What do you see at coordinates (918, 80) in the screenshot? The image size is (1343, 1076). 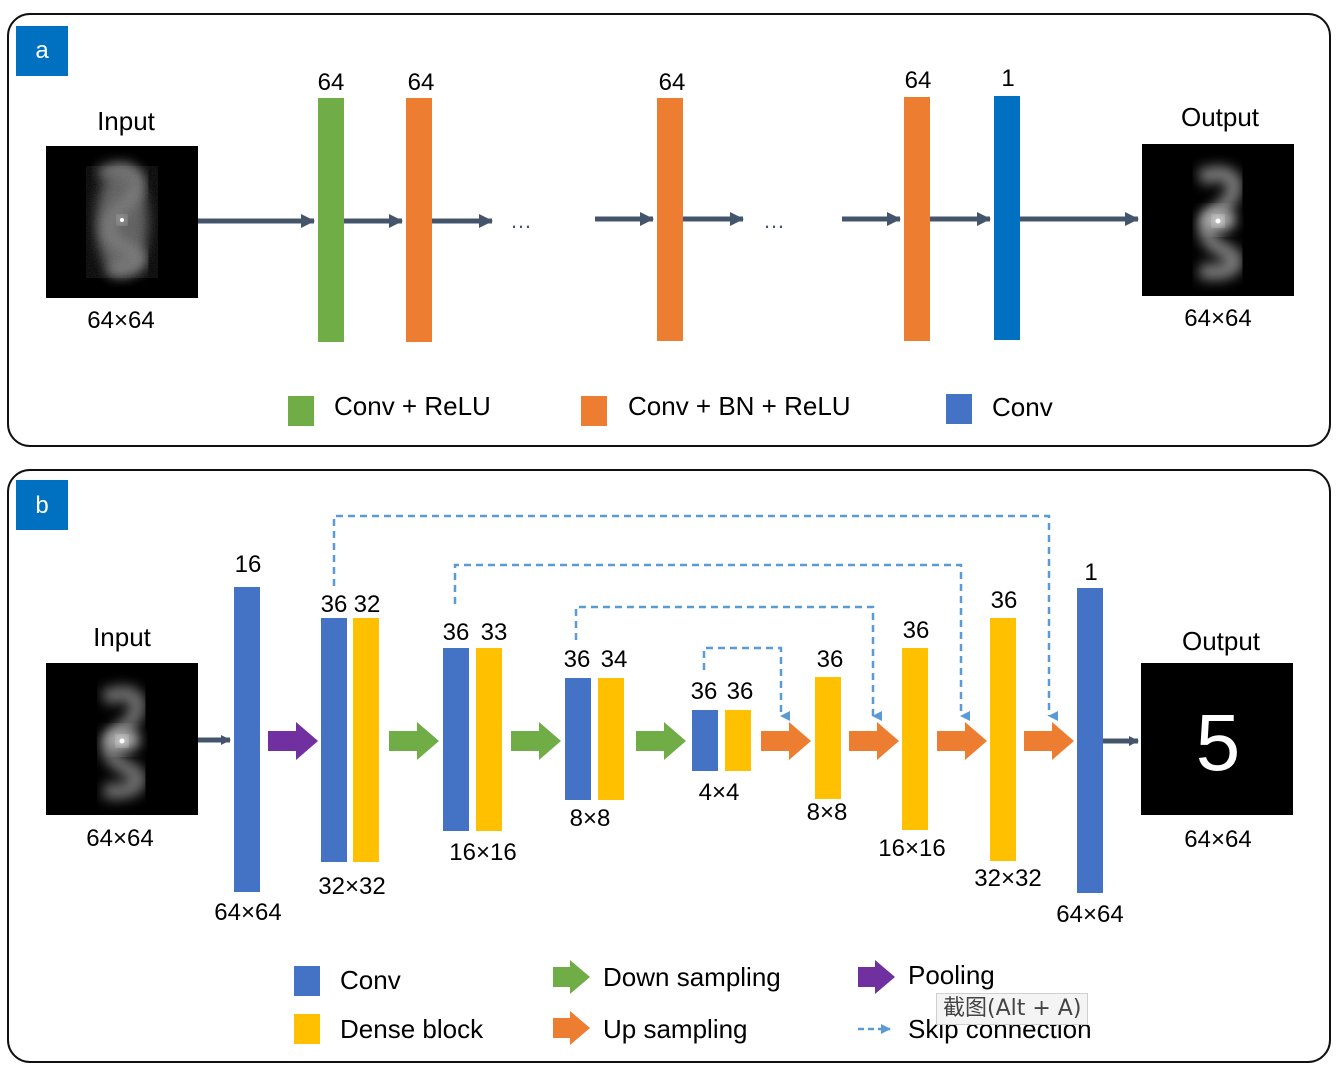 I see `panel-a-layer-4-channels: 64` at bounding box center [918, 80].